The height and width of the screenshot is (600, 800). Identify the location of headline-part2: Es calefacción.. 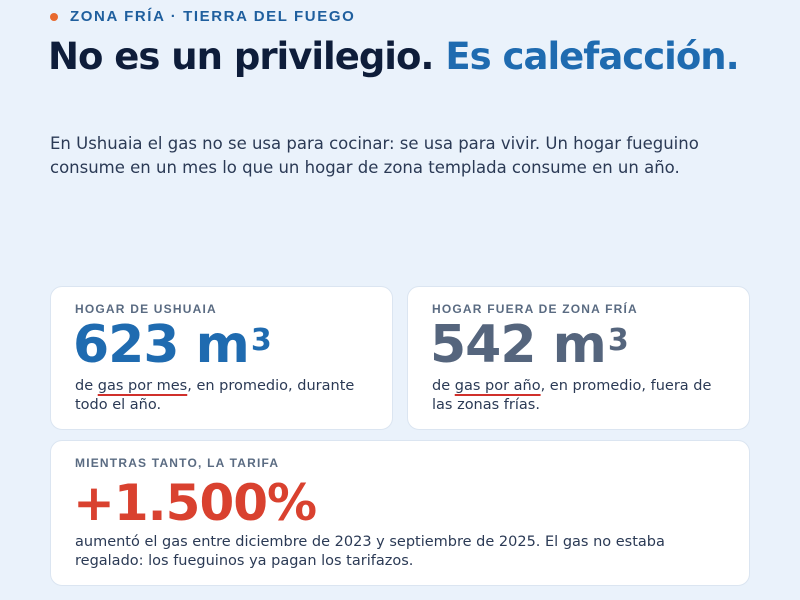
(592, 56).